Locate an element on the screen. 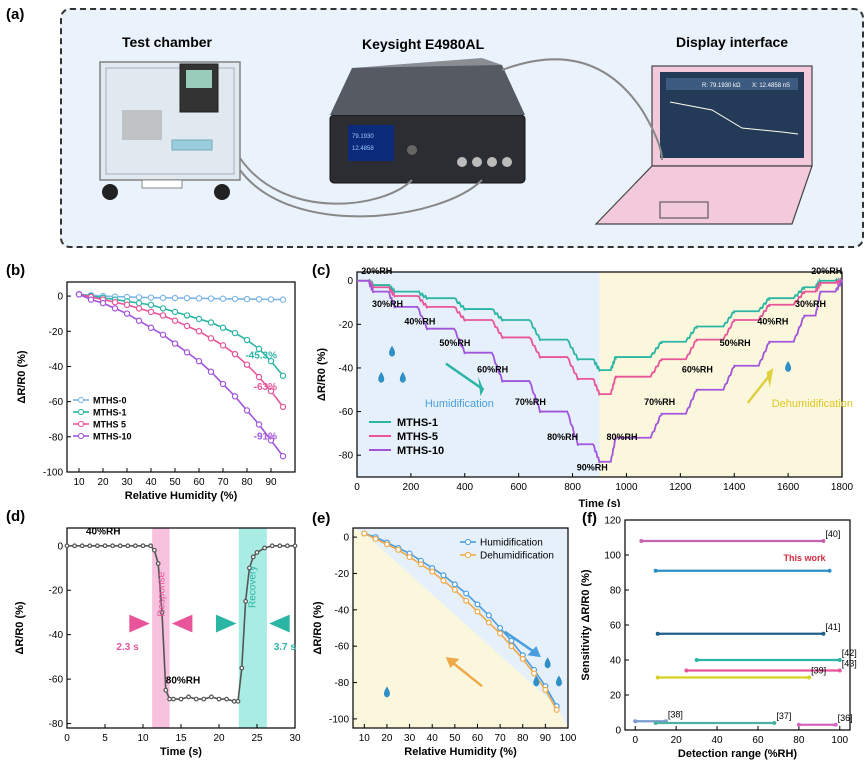  display-interface-label: Display interface is located at coordinates (732, 42).